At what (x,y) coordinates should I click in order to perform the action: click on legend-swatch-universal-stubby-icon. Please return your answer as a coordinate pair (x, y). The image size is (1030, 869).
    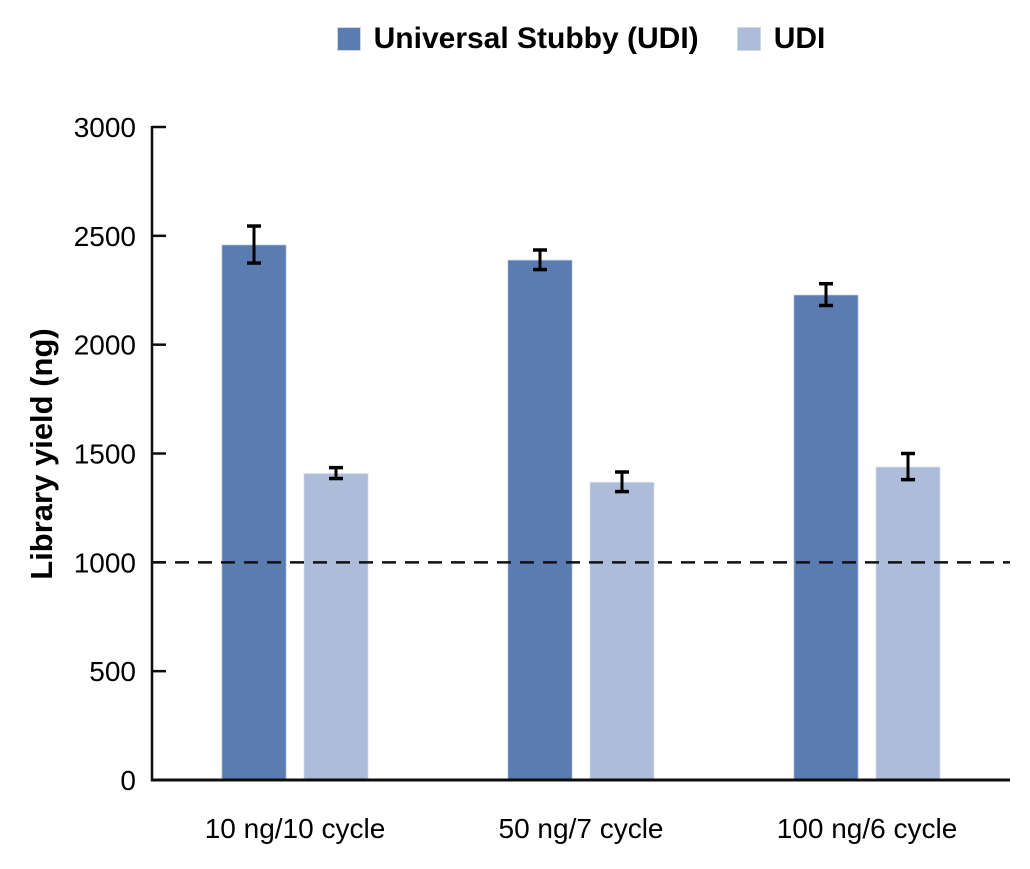
    Looking at the image, I should click on (348, 39).